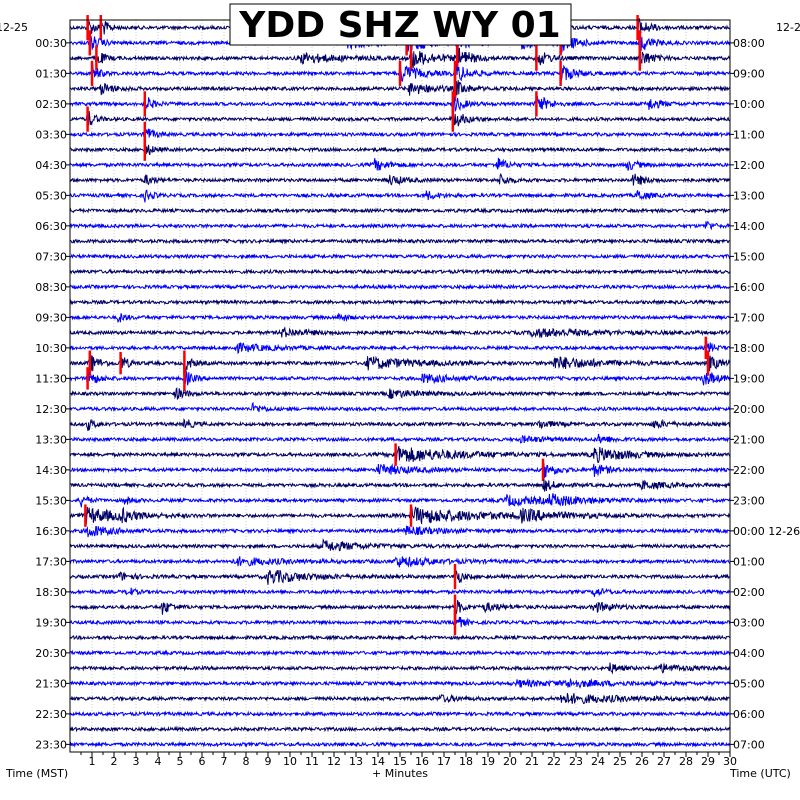 The height and width of the screenshot is (800, 800). I want to click on right-tick-label-4: 12:00, so click(749, 165).